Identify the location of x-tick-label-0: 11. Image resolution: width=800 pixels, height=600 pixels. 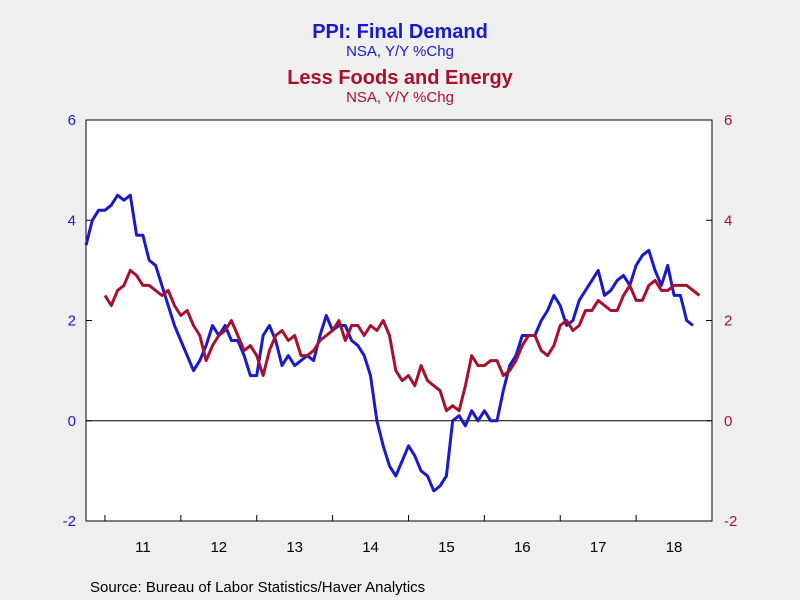
(143, 547).